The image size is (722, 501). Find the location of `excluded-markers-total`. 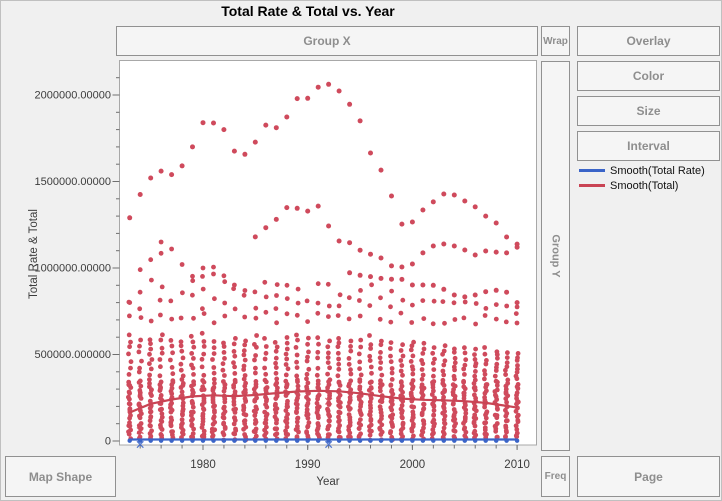

excluded-markers-total is located at coordinates (234, 416).